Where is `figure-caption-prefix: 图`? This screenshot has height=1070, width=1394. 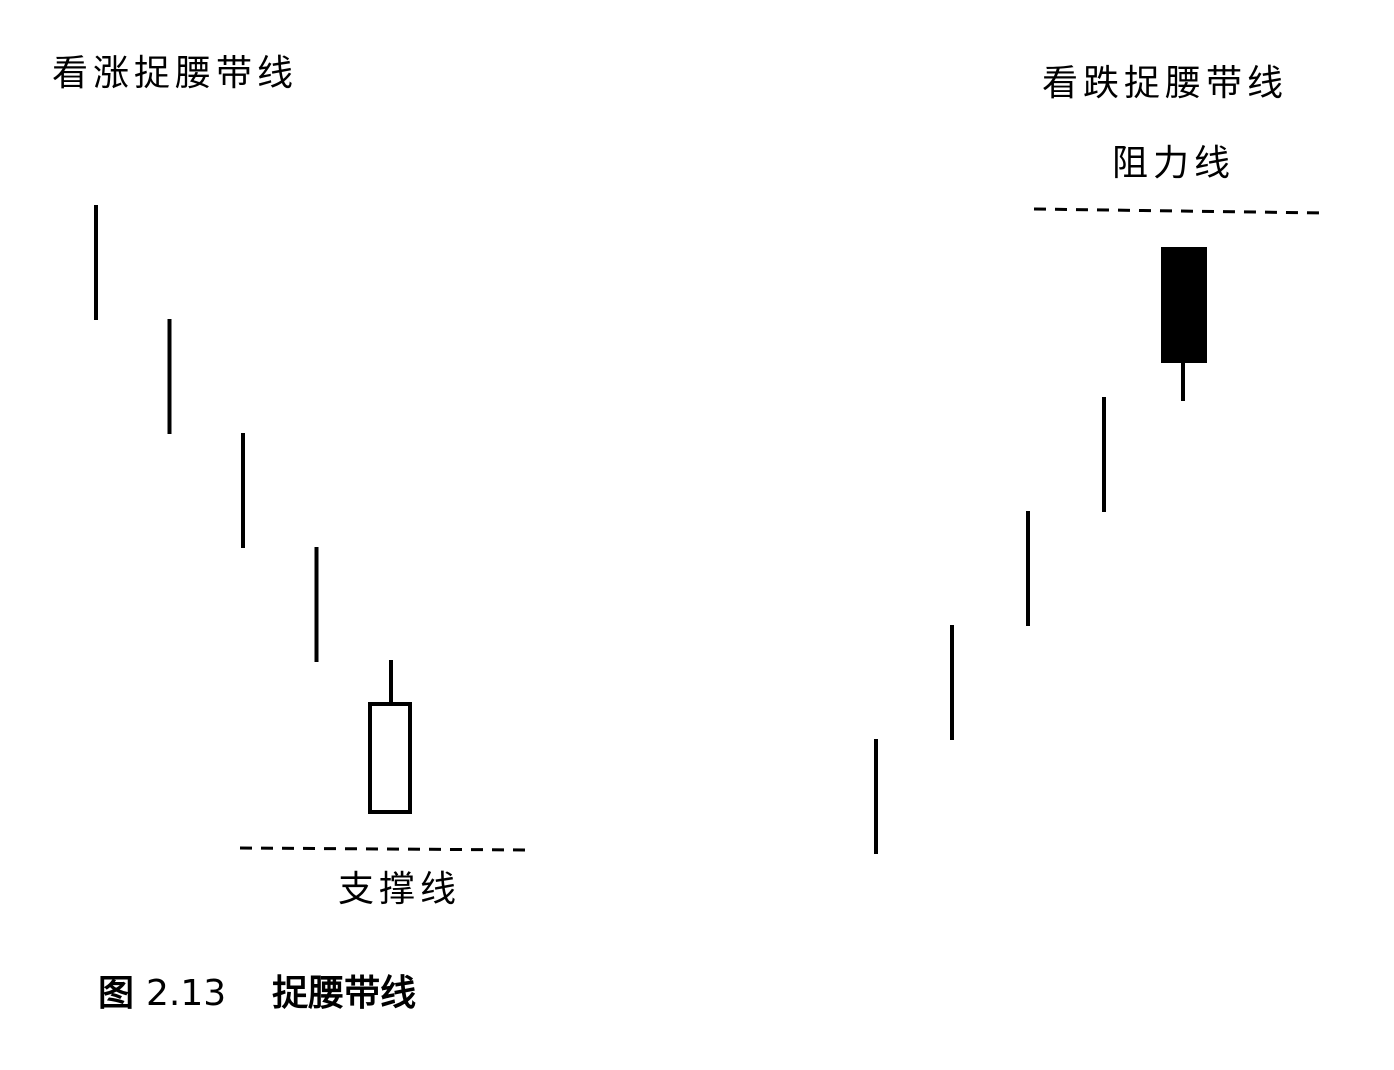
figure-caption-prefix: 图 is located at coordinates (116, 993).